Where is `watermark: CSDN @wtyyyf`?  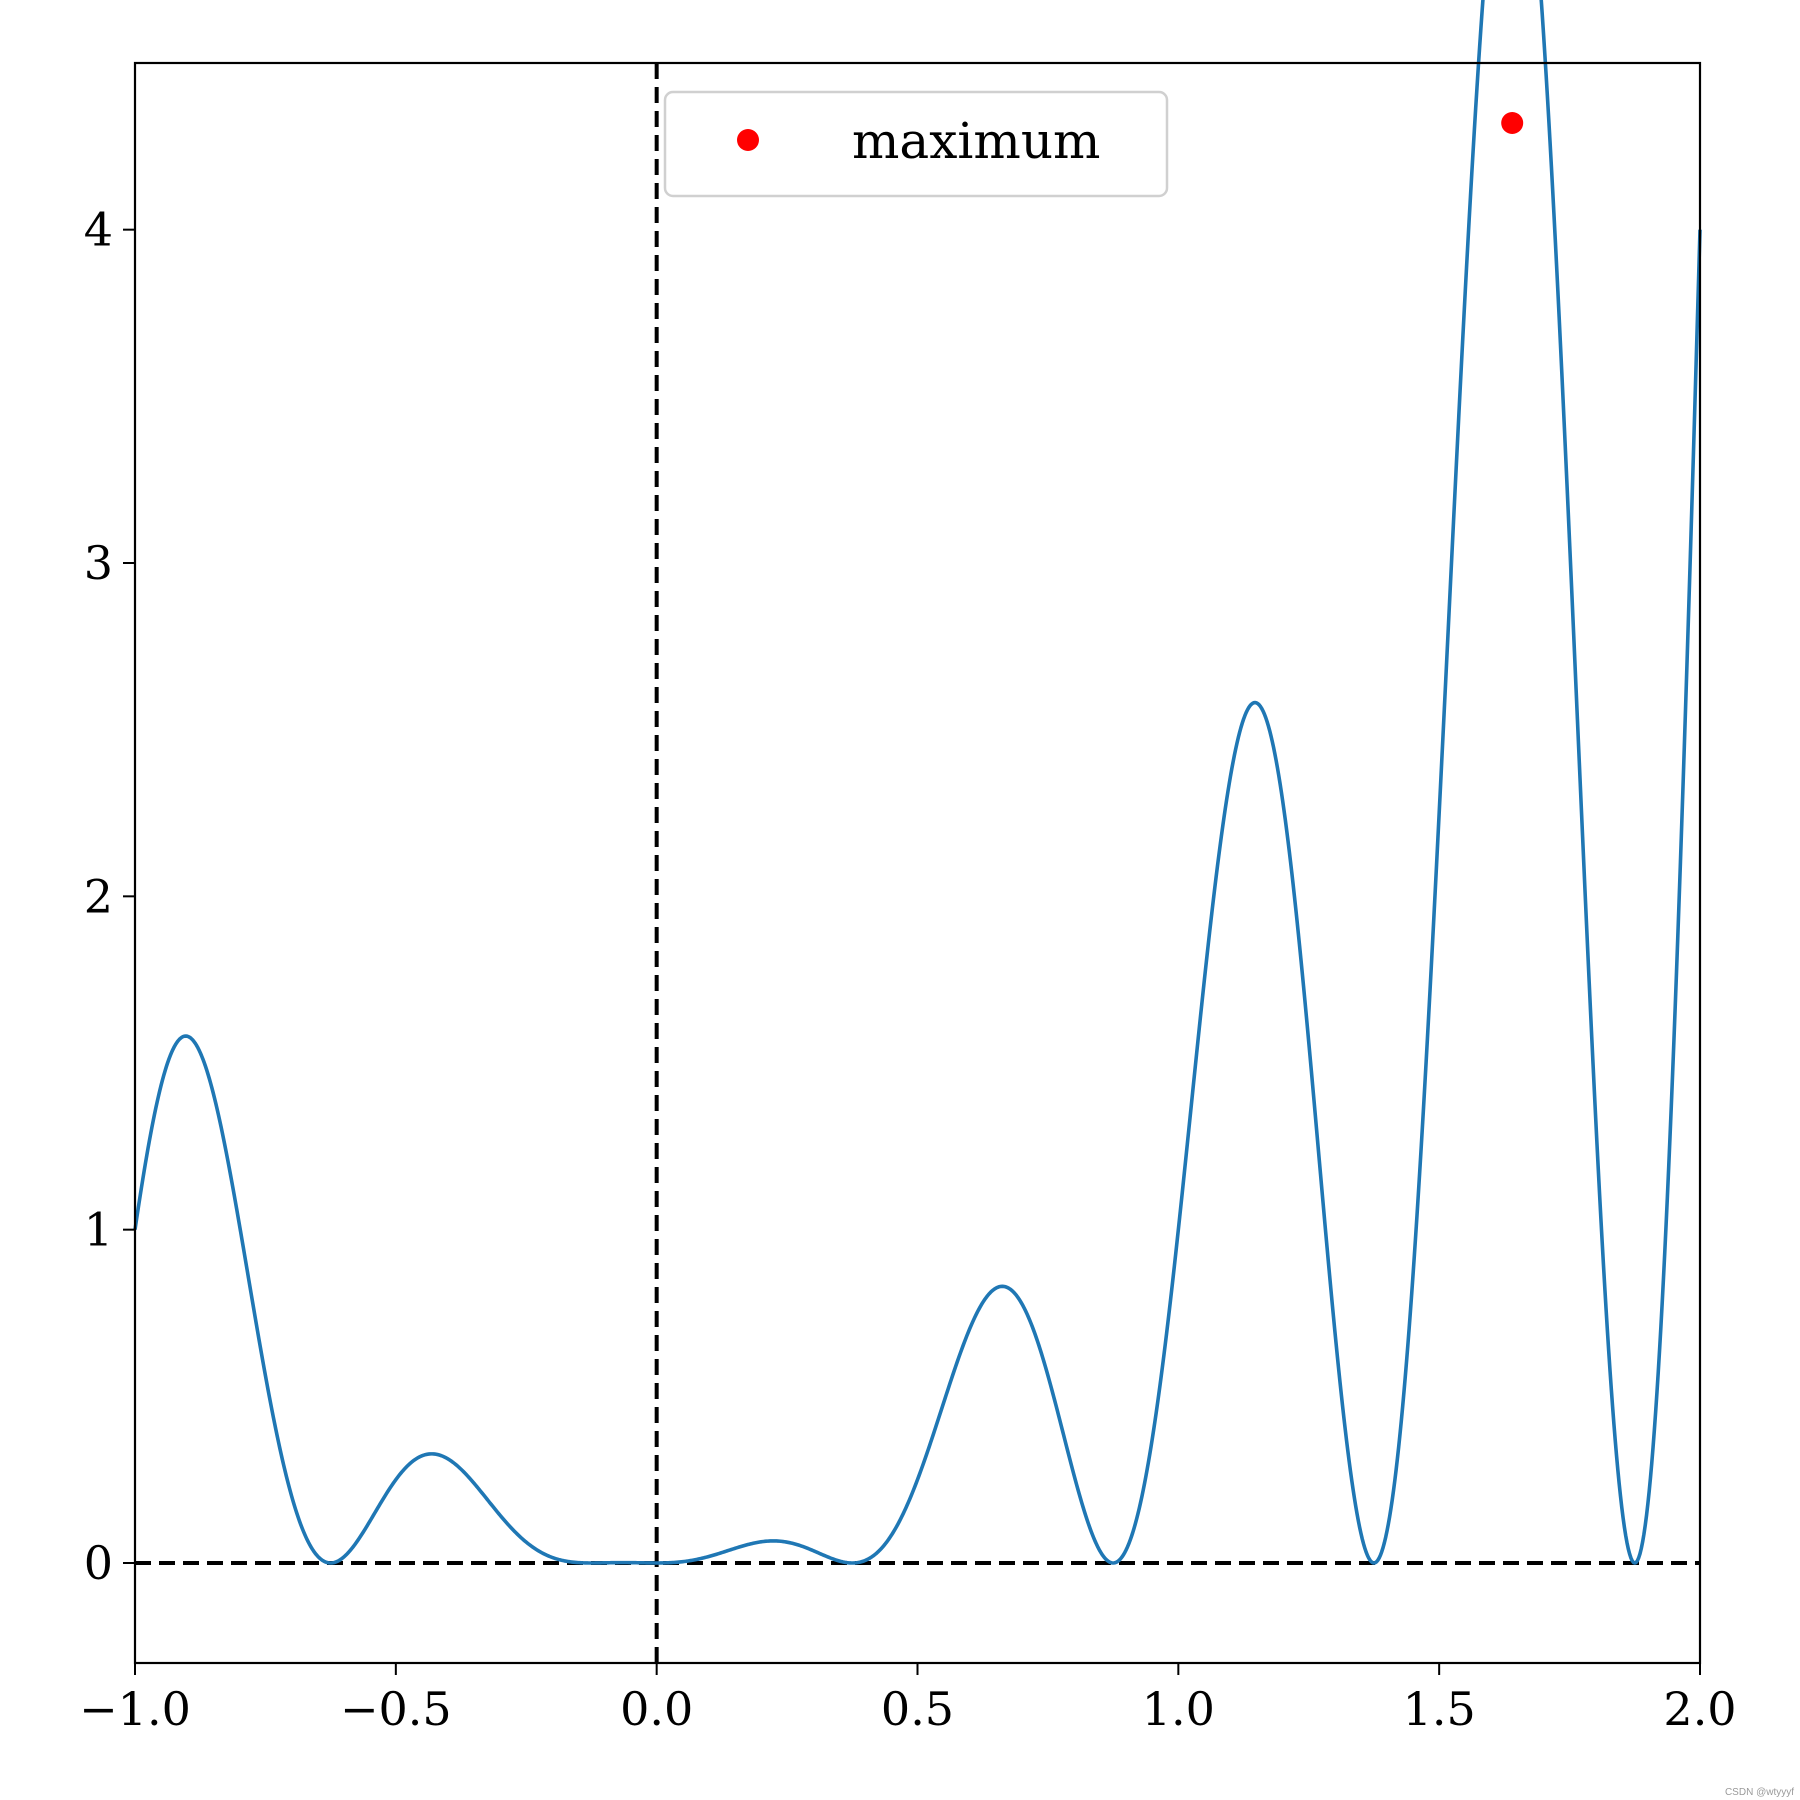
watermark: CSDN @wtyyyf is located at coordinates (1759, 1792).